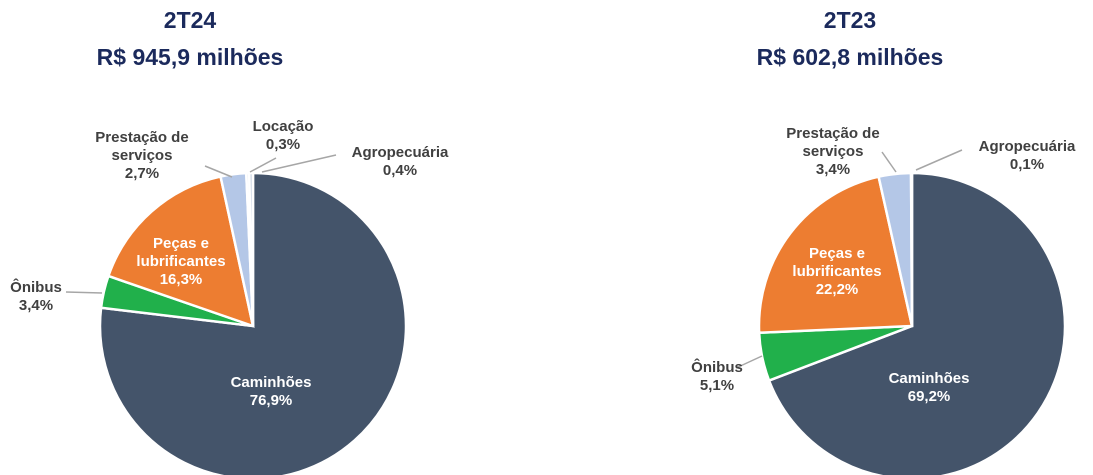 Image resolution: width=1093 pixels, height=475 pixels. I want to click on slice-label: Caminhões 76,9%, so click(271, 392).